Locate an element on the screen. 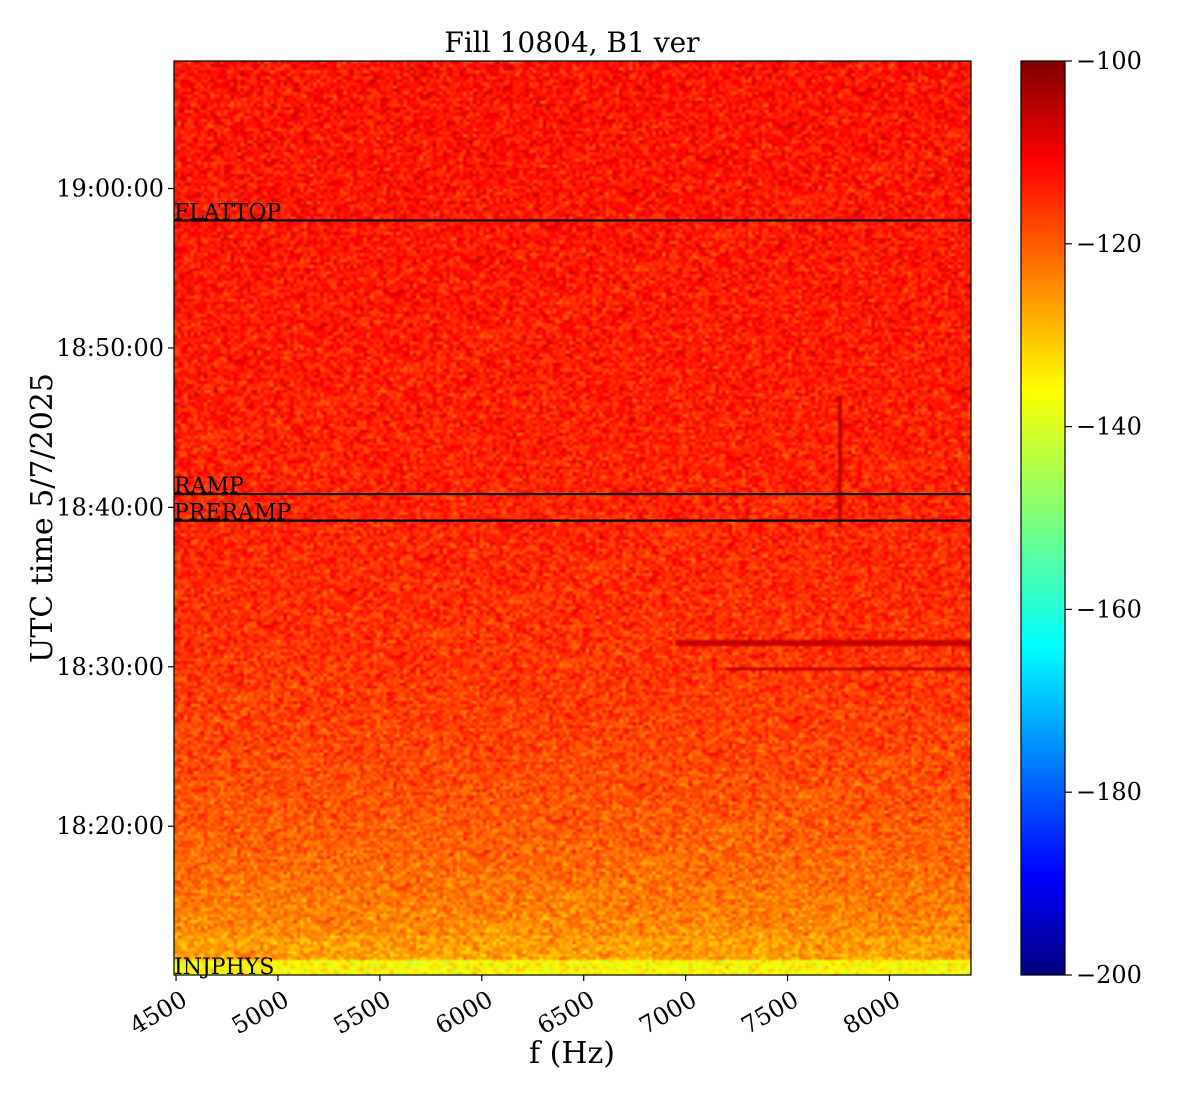 The height and width of the screenshot is (1100, 1200). phase-marker-label: PRERAMP is located at coordinates (232, 513).